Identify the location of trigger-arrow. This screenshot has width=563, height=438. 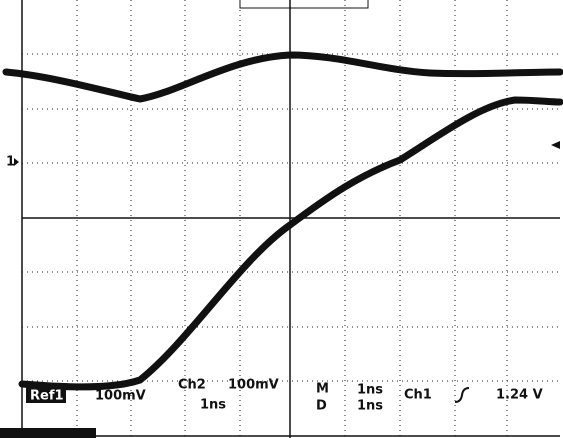
(555, 145).